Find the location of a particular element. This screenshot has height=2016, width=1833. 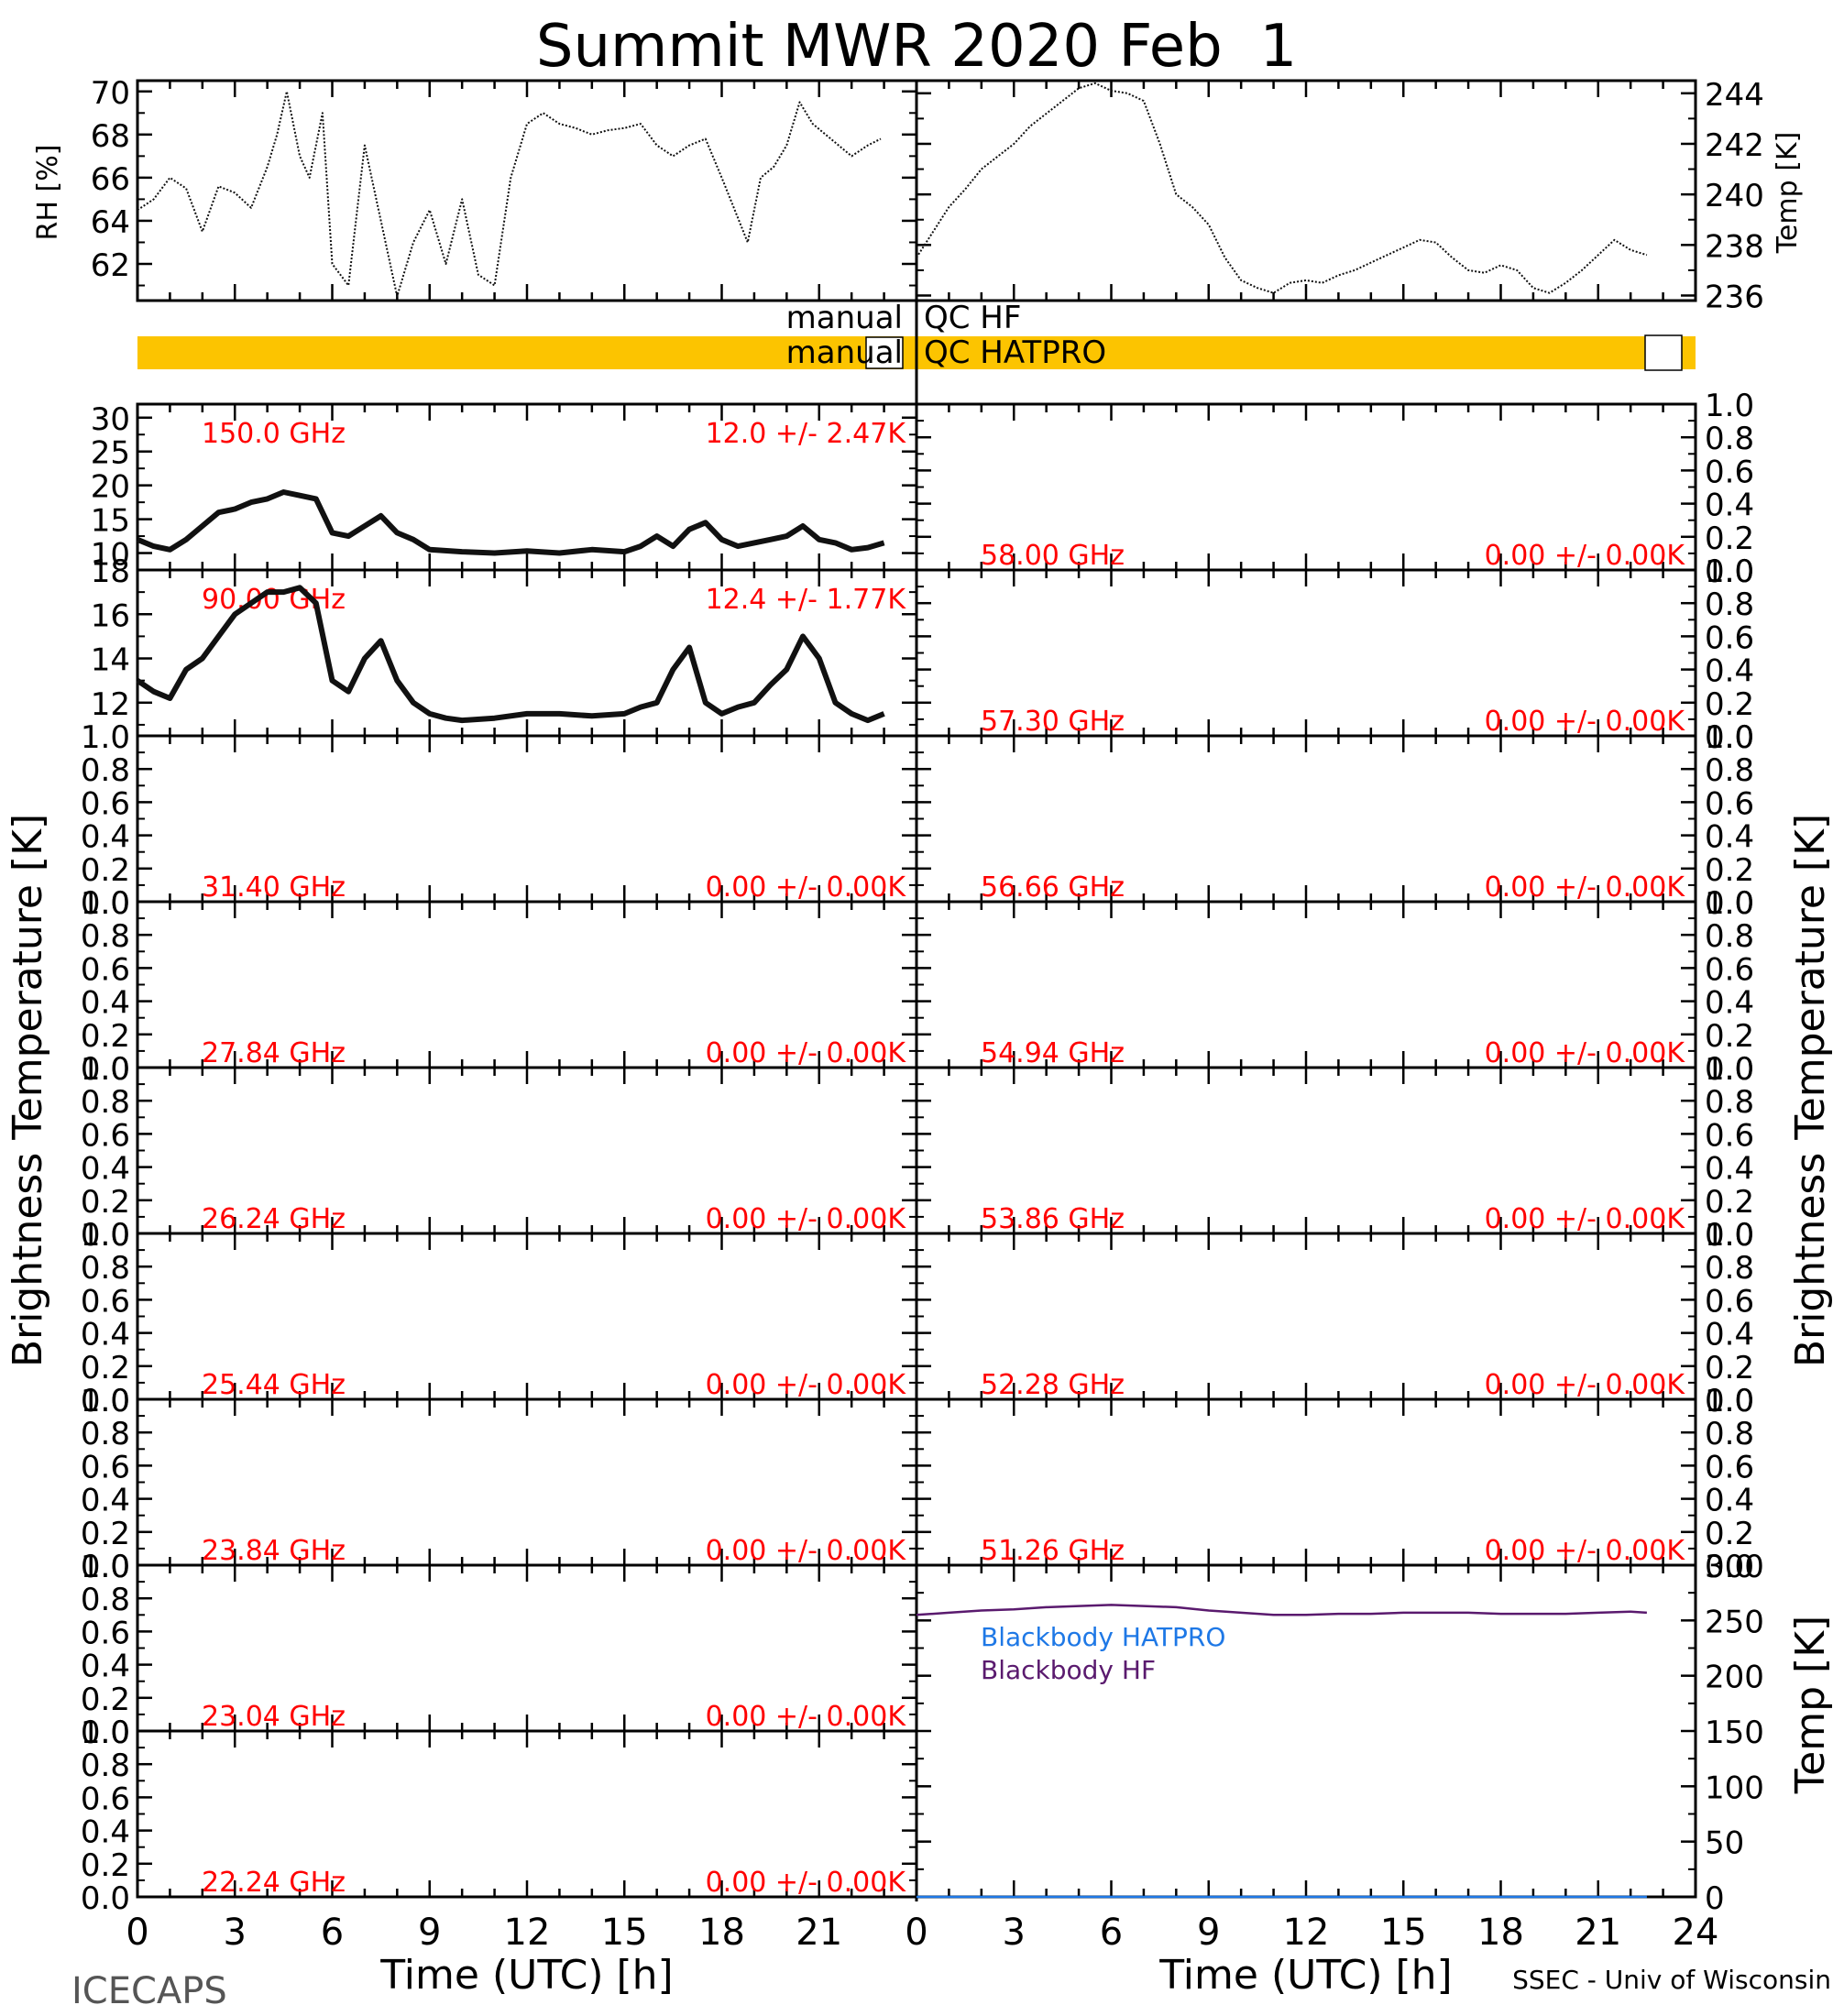

y-tick-label: 238 is located at coordinates (1734, 246).